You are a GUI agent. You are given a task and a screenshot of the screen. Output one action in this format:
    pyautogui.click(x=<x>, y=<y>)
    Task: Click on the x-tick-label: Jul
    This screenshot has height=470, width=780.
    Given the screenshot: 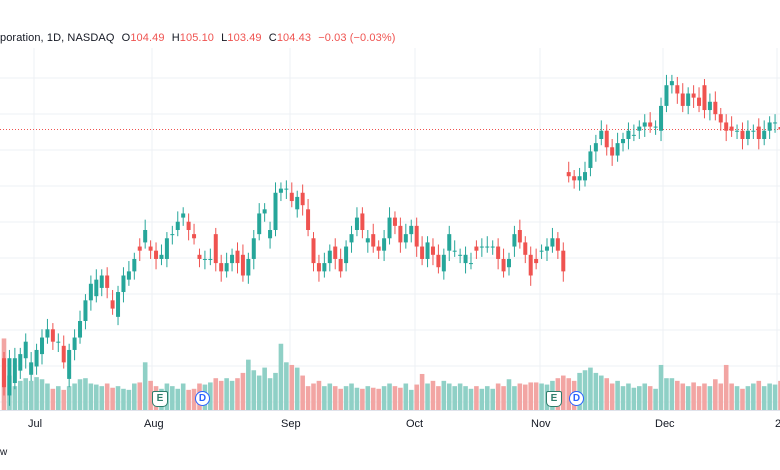 What is the action you would take?
    pyautogui.click(x=35, y=424)
    